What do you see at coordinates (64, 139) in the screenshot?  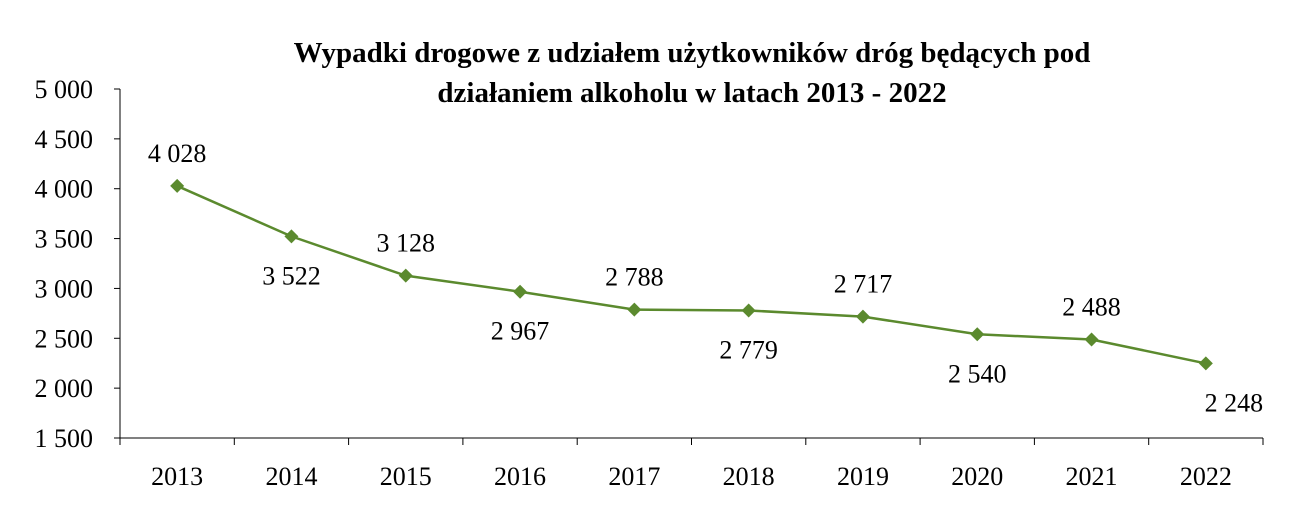 I see `y-tick-label: 4 500` at bounding box center [64, 139].